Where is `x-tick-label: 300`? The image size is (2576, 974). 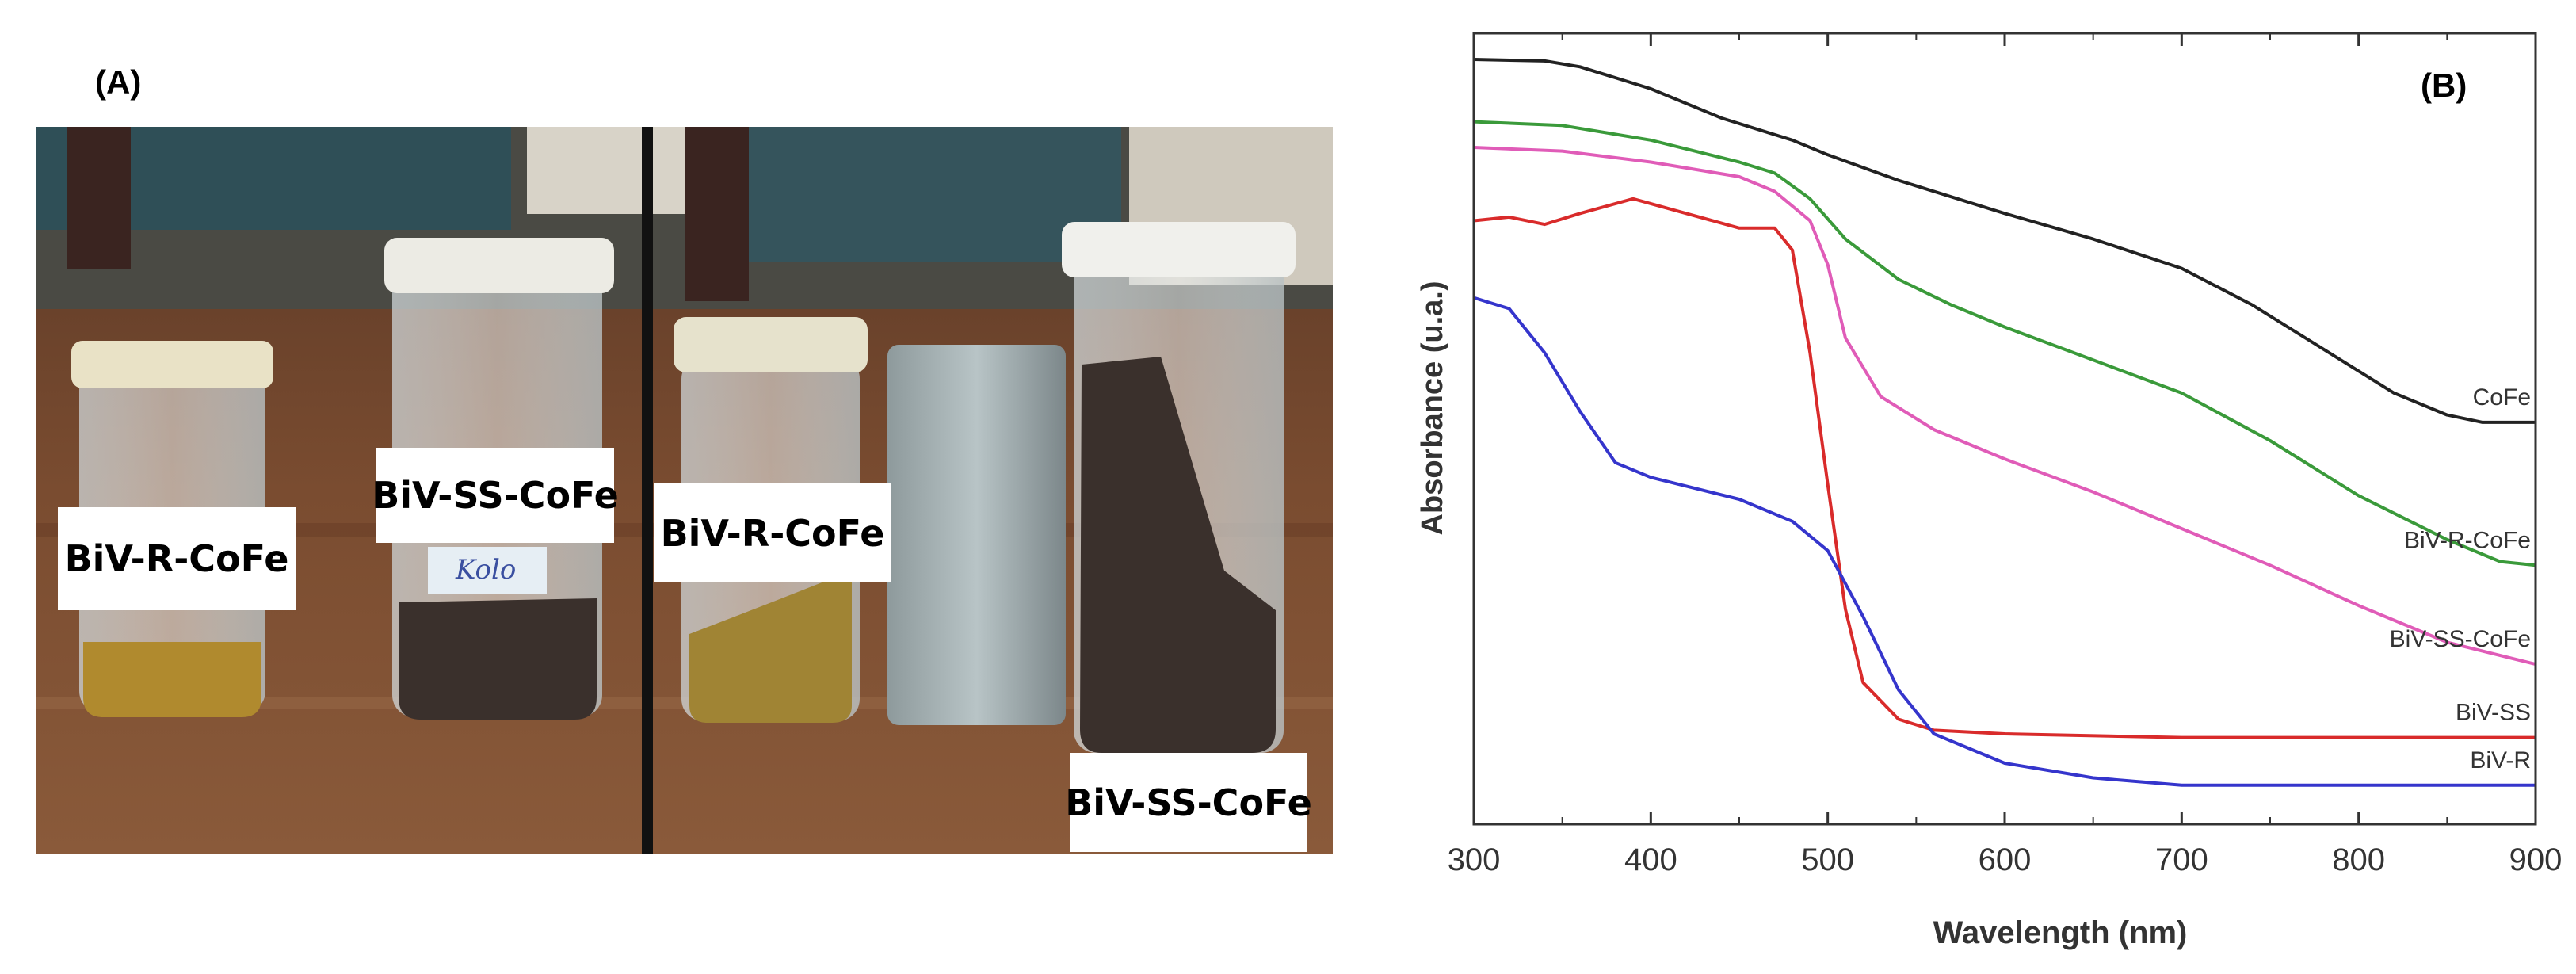 x-tick-label: 300 is located at coordinates (1474, 859).